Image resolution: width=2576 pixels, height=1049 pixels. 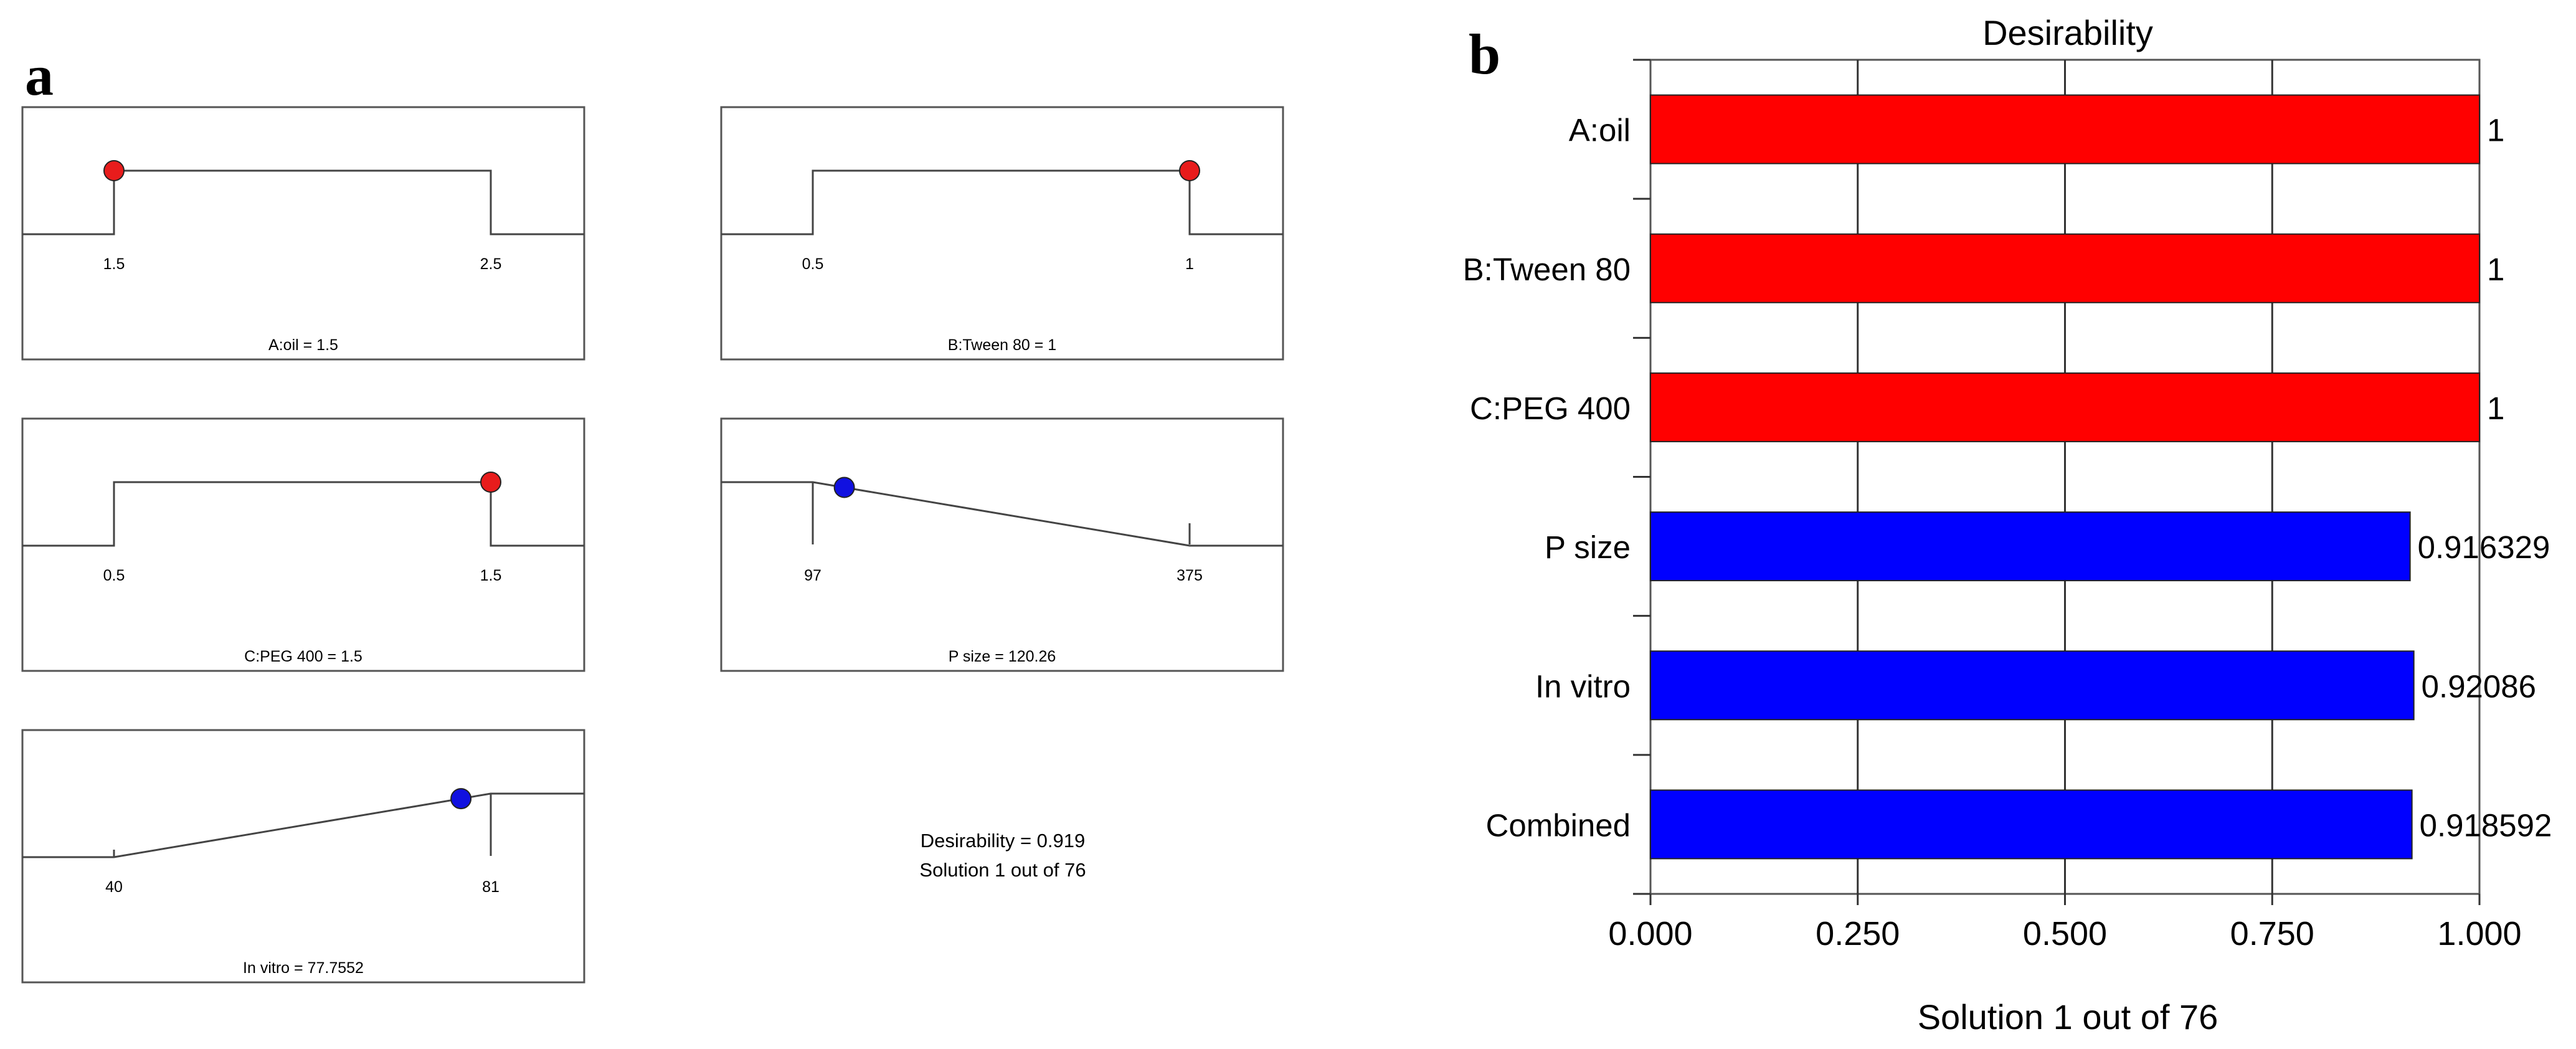 What do you see at coordinates (1547, 269) in the screenshot?
I see `category-label: B:Tween 80` at bounding box center [1547, 269].